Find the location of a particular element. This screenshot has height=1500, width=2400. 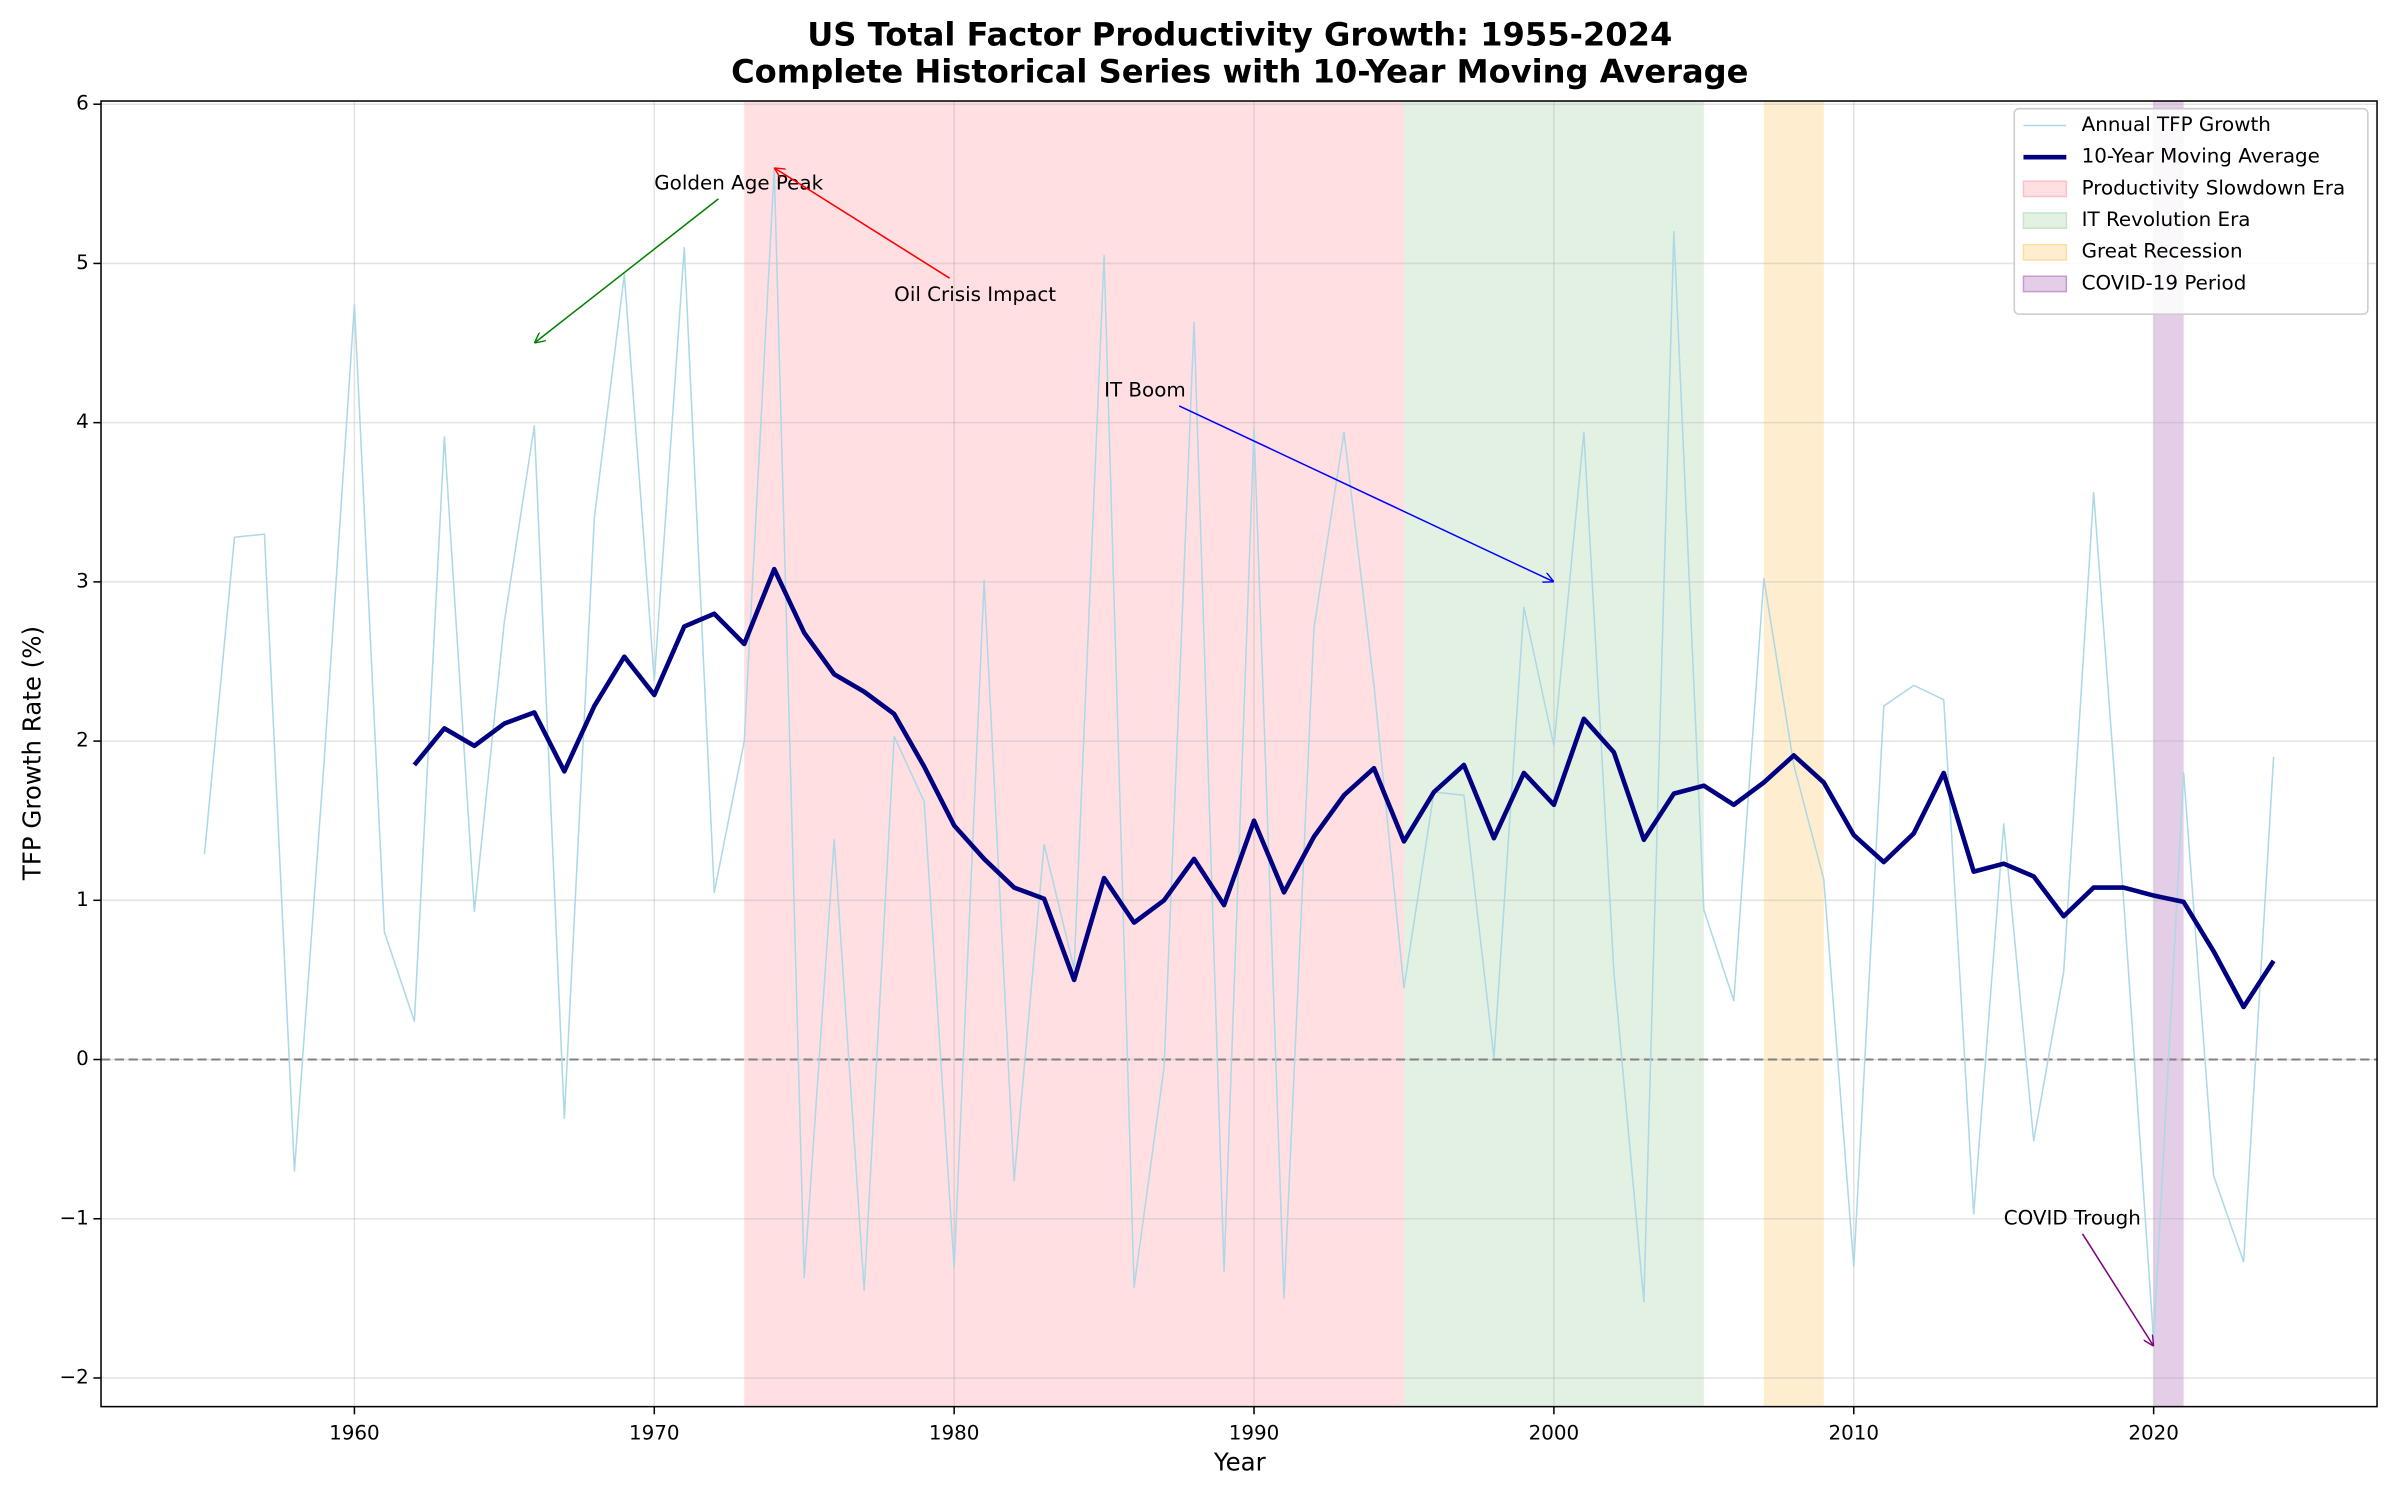

annotation: Oil Crisis Impact is located at coordinates (975, 294).